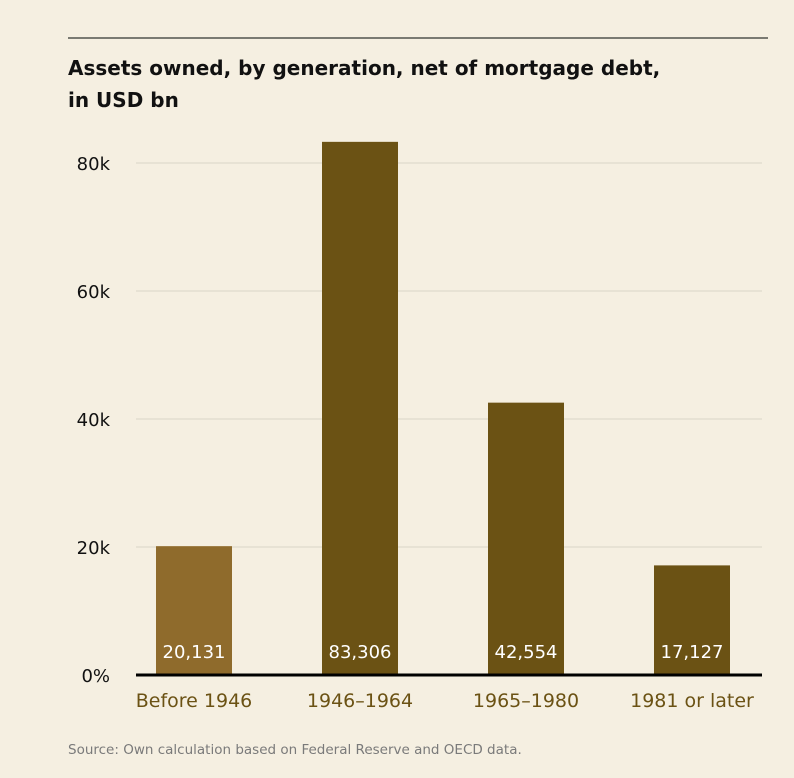  What do you see at coordinates (194, 701) in the screenshot?
I see `x-tick-label: Before 1946` at bounding box center [194, 701].